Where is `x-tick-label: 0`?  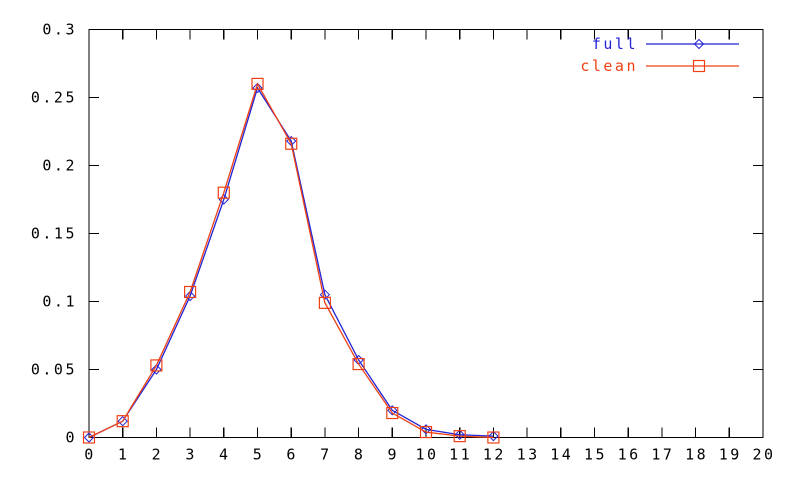 x-tick-label: 0 is located at coordinates (90, 455).